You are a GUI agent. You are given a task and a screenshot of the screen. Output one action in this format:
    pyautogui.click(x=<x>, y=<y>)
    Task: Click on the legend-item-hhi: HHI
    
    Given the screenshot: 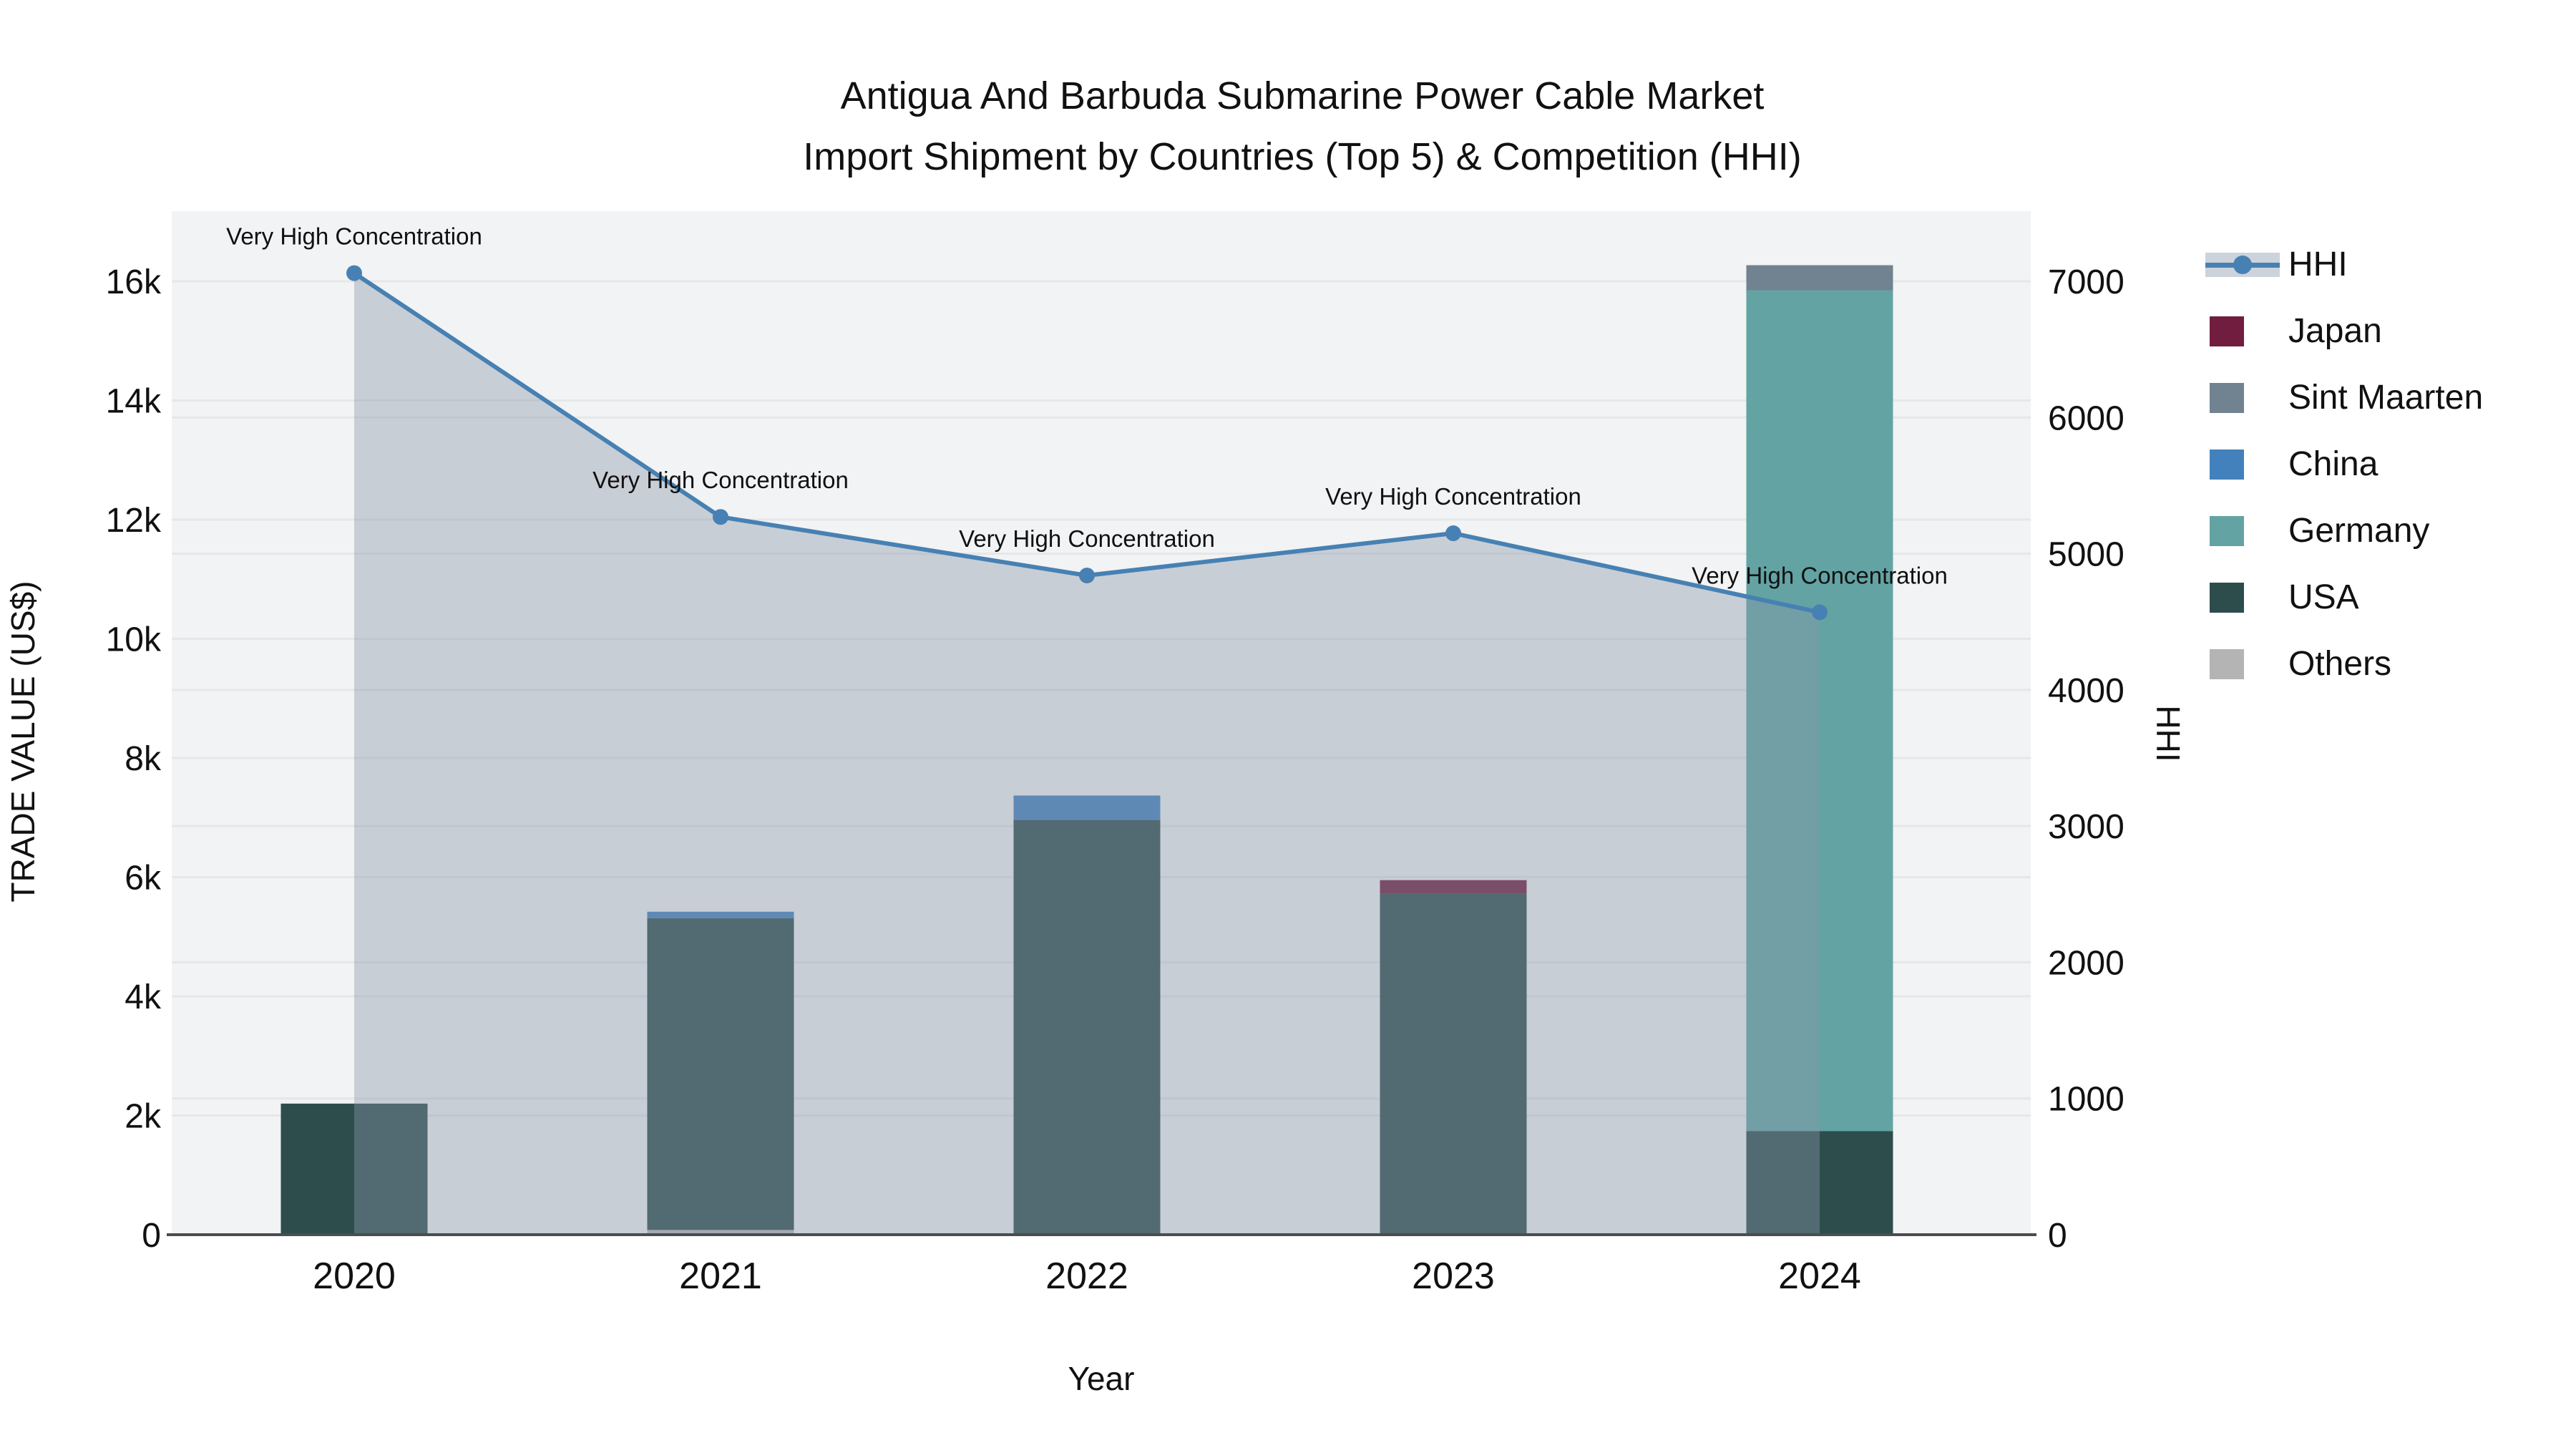 What is the action you would take?
    pyautogui.click(x=2344, y=264)
    